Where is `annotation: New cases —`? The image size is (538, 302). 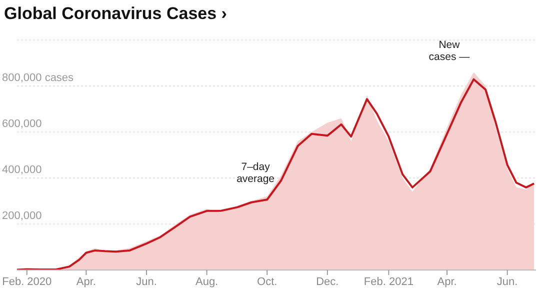 annotation: New cases — is located at coordinates (449, 51).